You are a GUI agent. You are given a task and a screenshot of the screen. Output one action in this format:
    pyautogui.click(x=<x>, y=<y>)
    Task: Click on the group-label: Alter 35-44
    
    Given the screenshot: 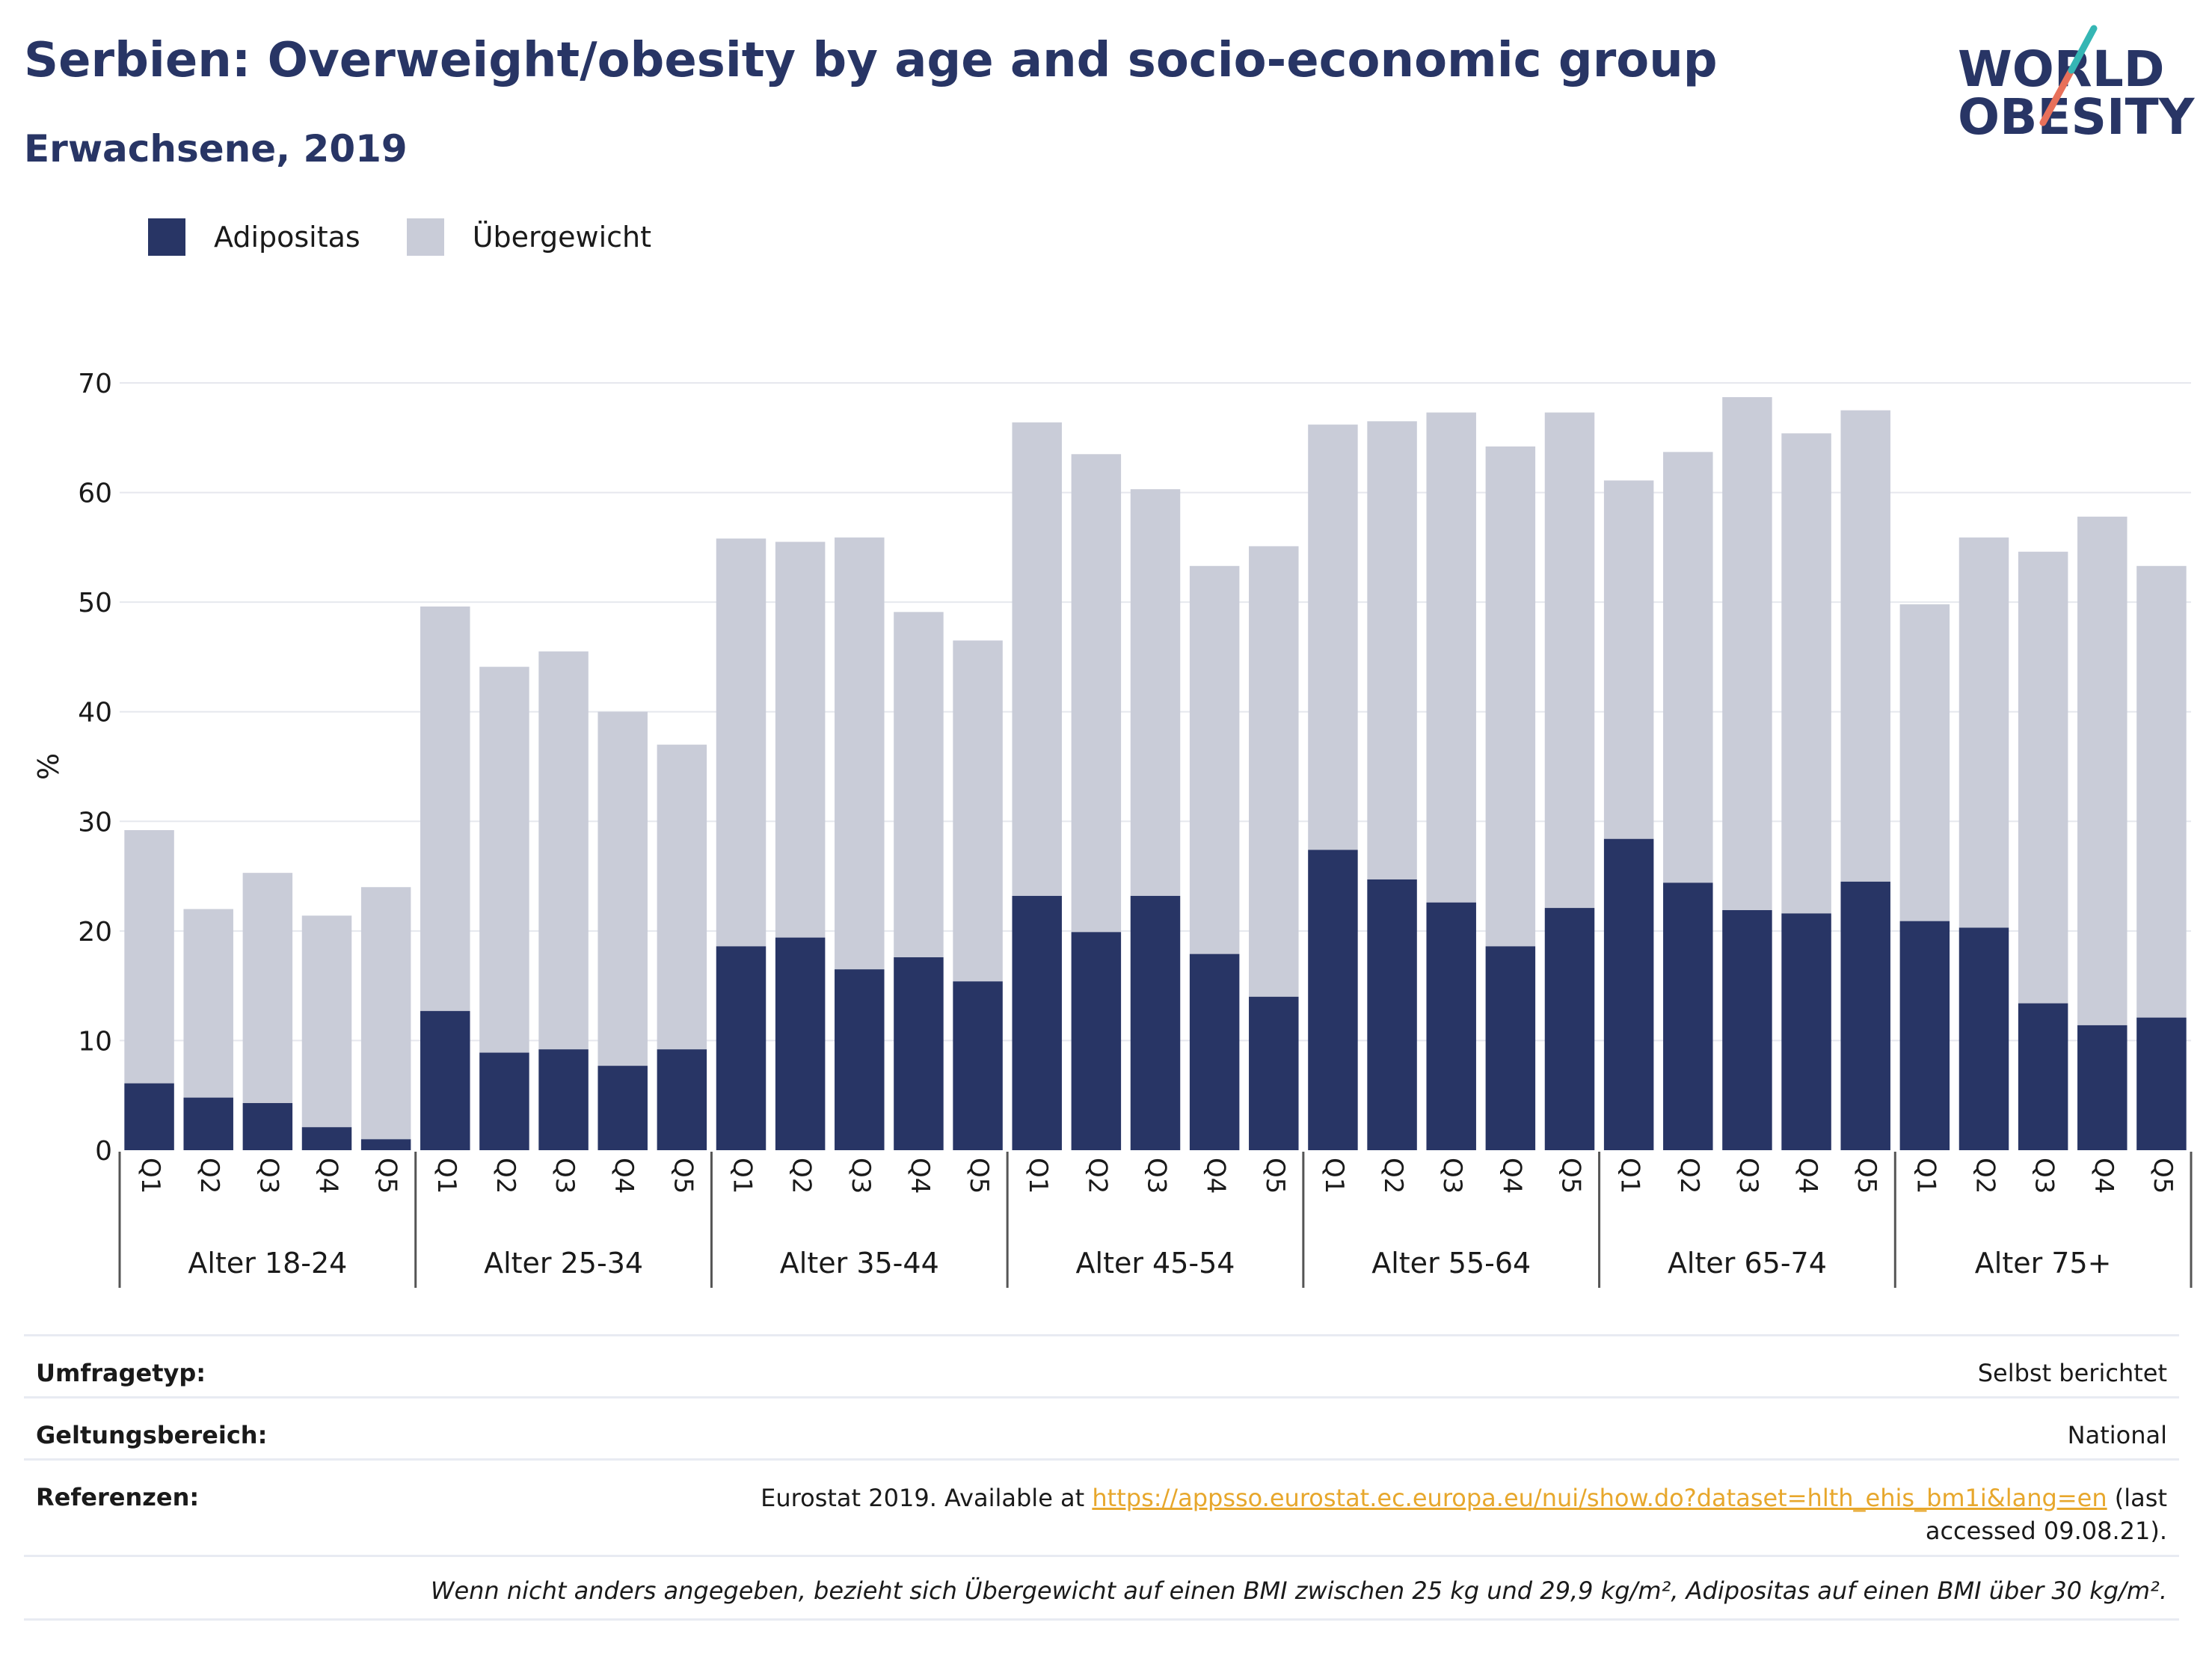 What is the action you would take?
    pyautogui.click(x=859, y=1263)
    